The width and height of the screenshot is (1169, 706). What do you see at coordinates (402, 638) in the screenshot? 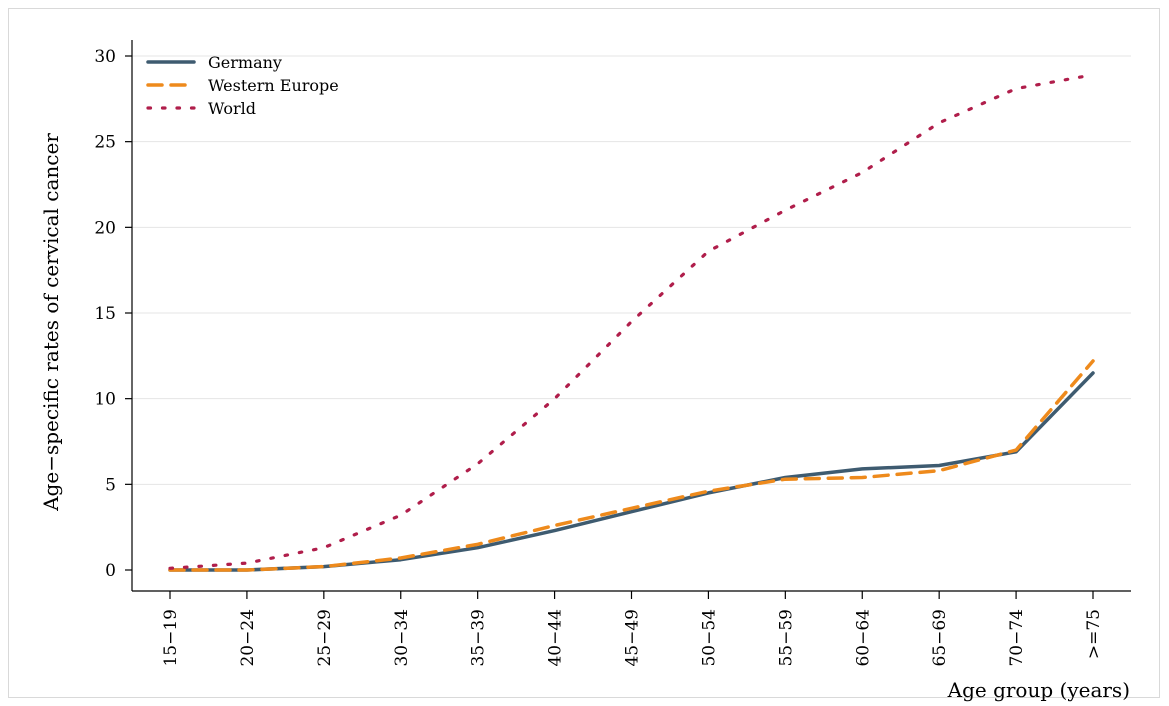
I see `x-tick-label: 30−34` at bounding box center [402, 638].